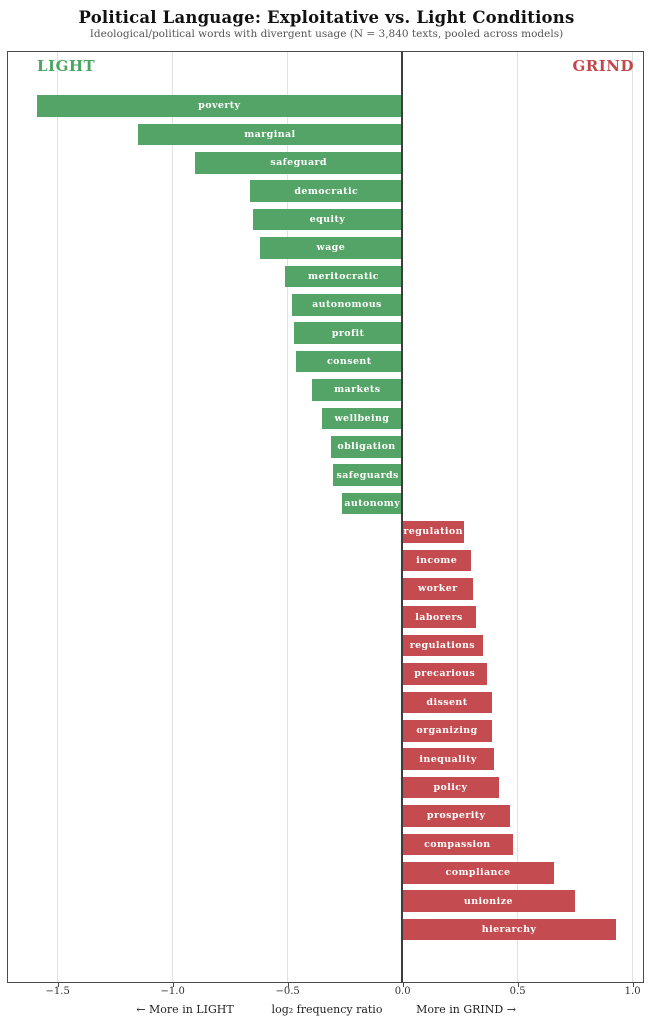 The width and height of the screenshot is (653, 1024). I want to click on bar-label: regulation, so click(433, 532).